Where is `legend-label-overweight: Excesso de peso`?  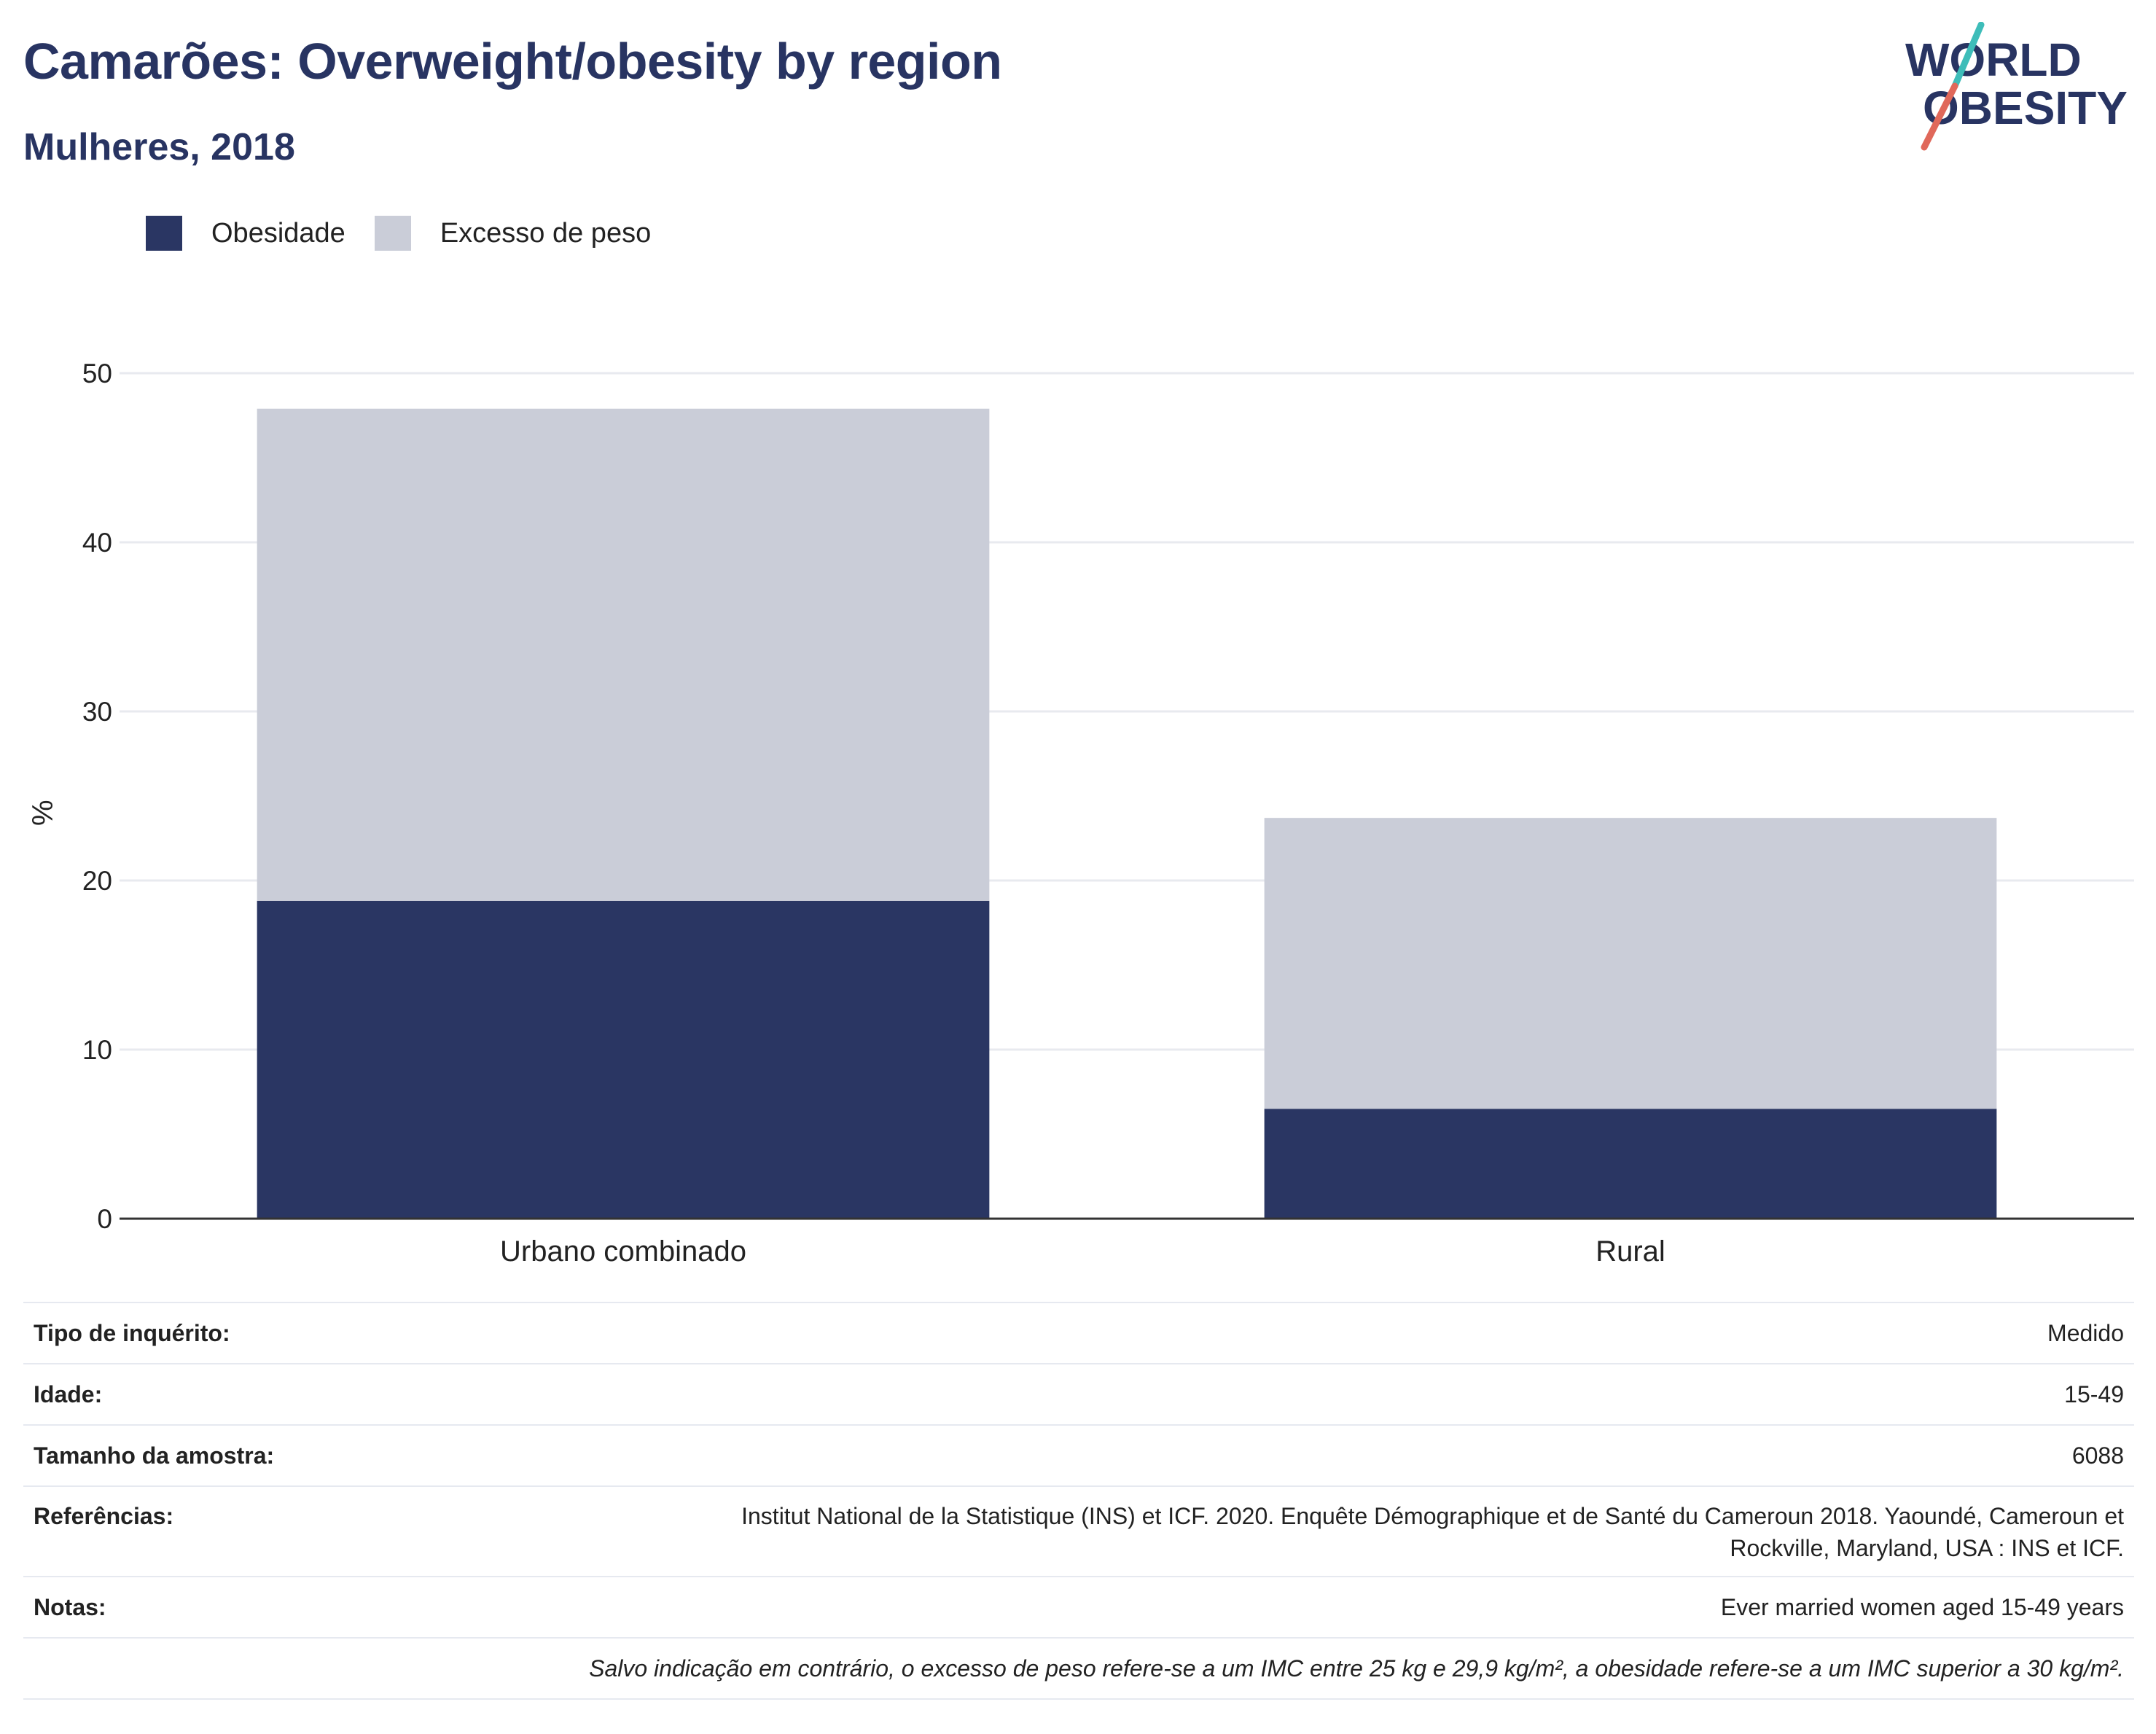 legend-label-overweight: Excesso de peso is located at coordinates (546, 233).